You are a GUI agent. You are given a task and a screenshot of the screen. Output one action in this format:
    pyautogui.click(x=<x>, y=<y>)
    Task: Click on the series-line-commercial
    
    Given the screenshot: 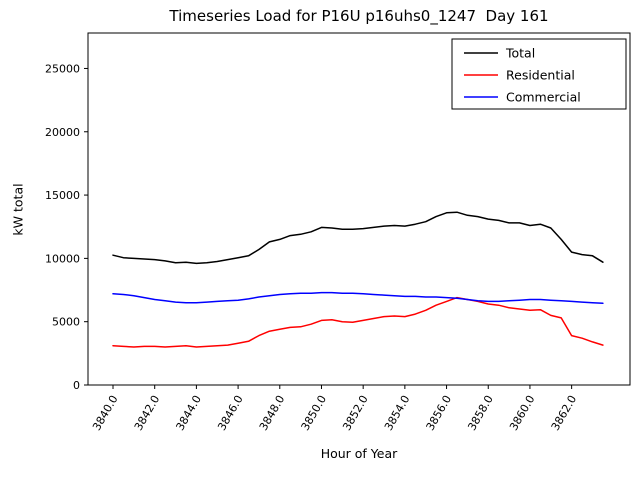 What is the action you would take?
    pyautogui.click(x=358, y=298)
    